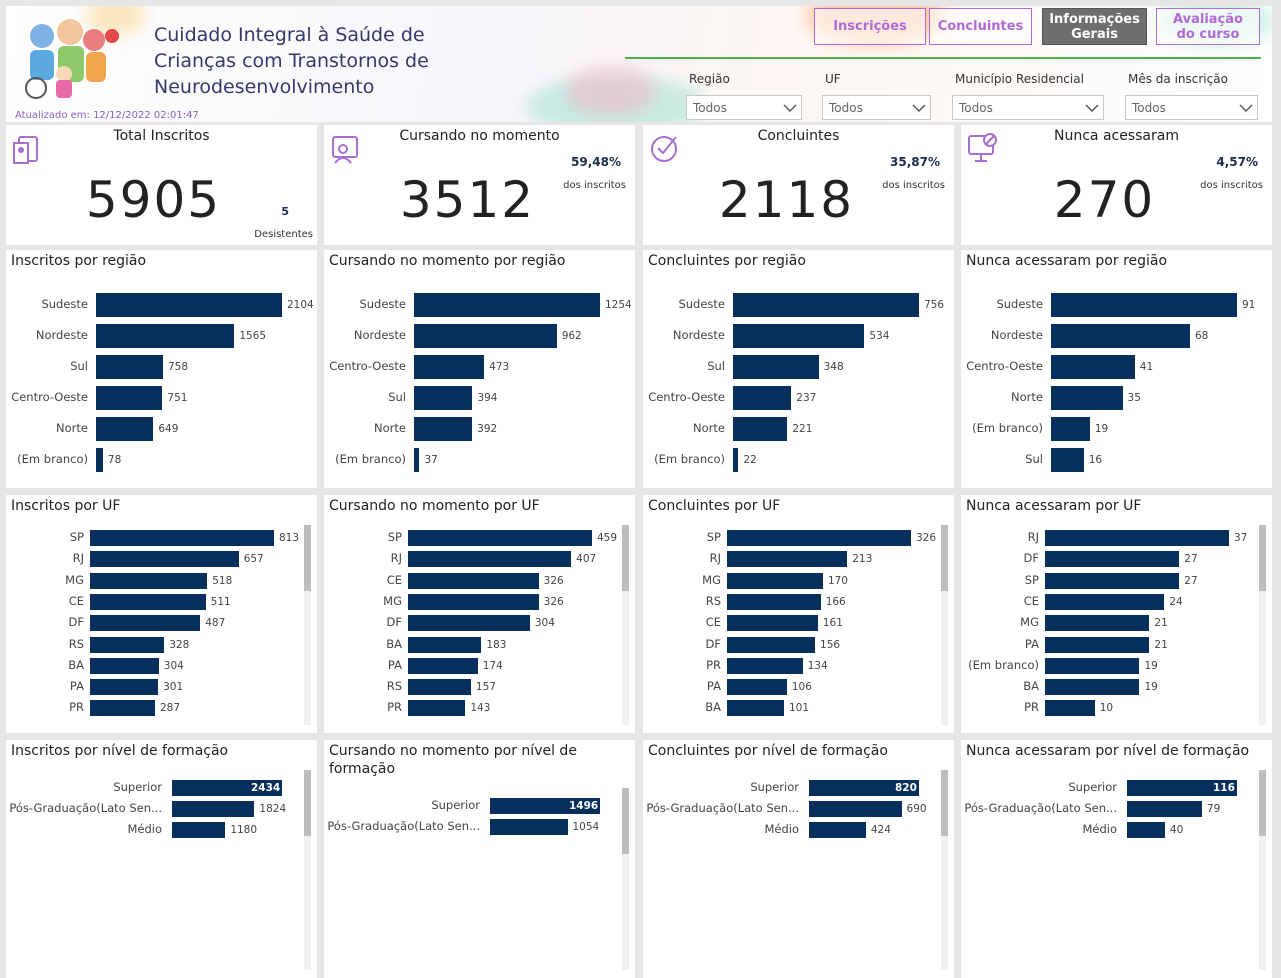 The width and height of the screenshot is (1281, 978). Describe the element at coordinates (832, 623) in the screenshot. I see `data-label: 161` at that location.